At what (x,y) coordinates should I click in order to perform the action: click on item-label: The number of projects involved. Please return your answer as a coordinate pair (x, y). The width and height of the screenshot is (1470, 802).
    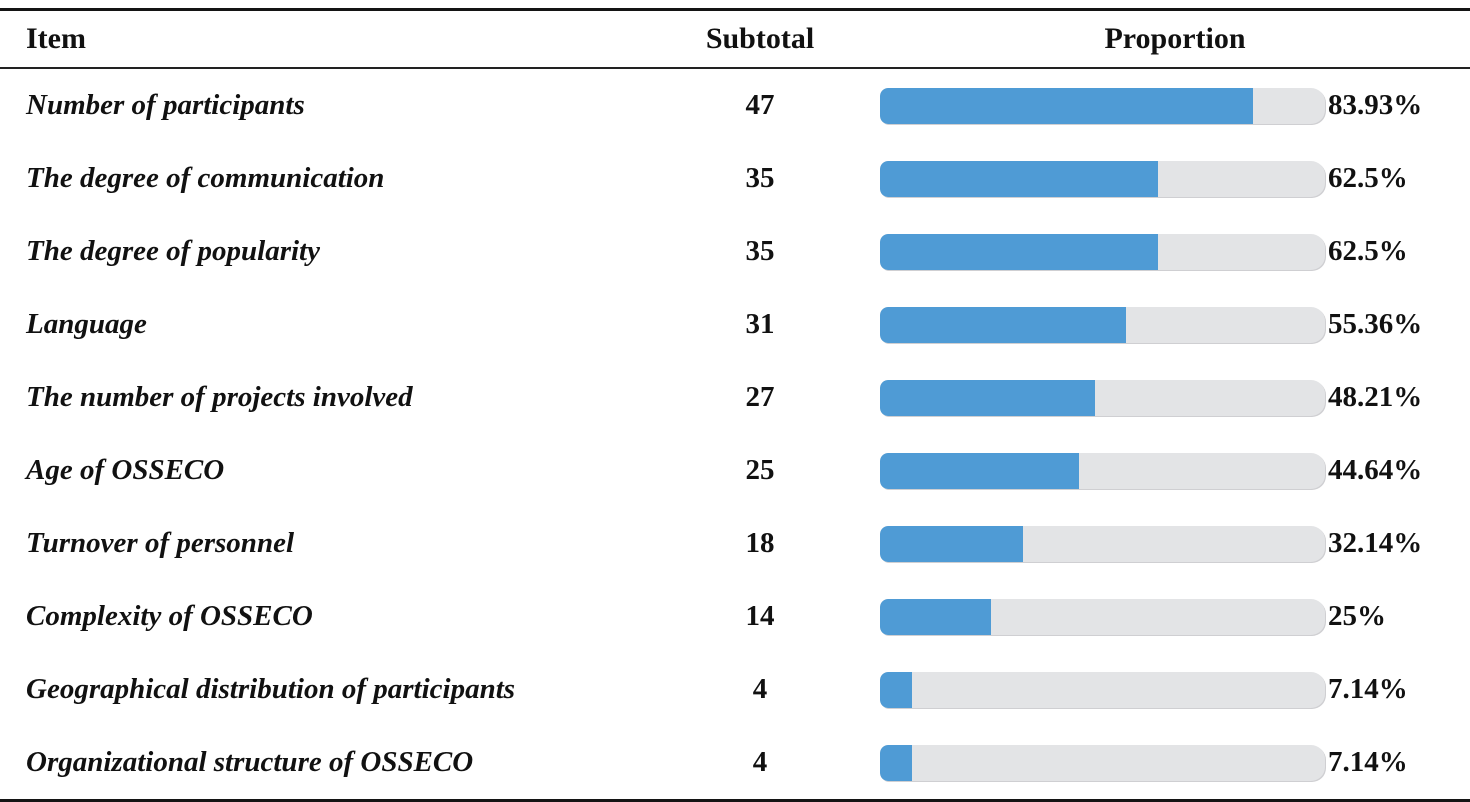
    Looking at the image, I should click on (219, 397).